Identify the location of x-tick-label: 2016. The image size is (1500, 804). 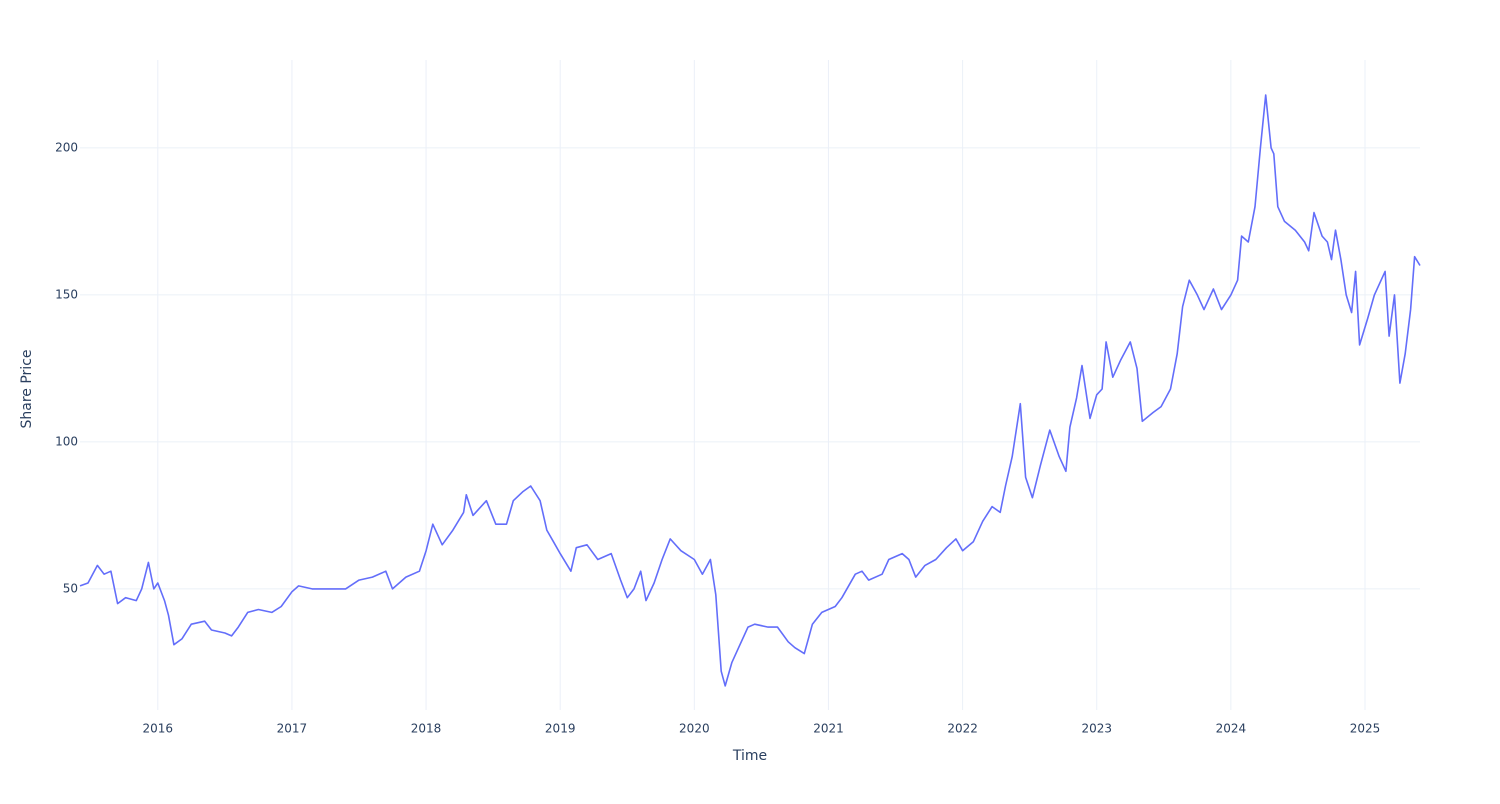
(158, 729).